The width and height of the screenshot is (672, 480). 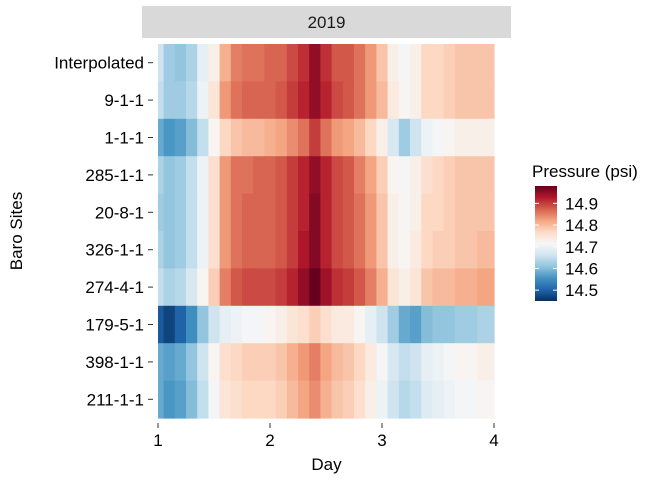 I want to click on y-tick-label: 326-1-1, so click(x=114, y=250).